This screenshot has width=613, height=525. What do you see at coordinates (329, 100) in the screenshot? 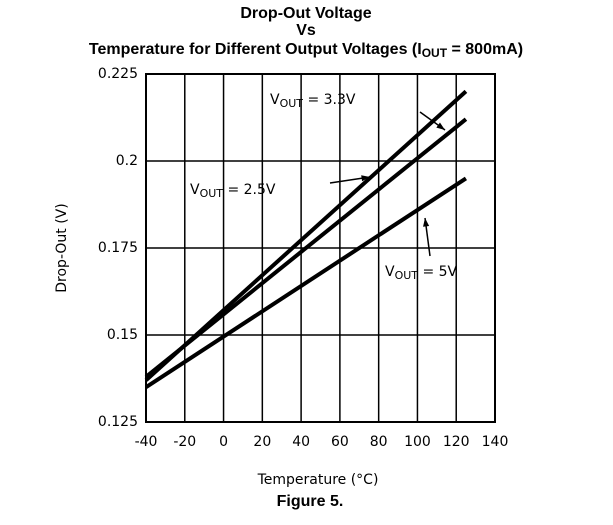
I see `label-tail: = 3.3V` at bounding box center [329, 100].